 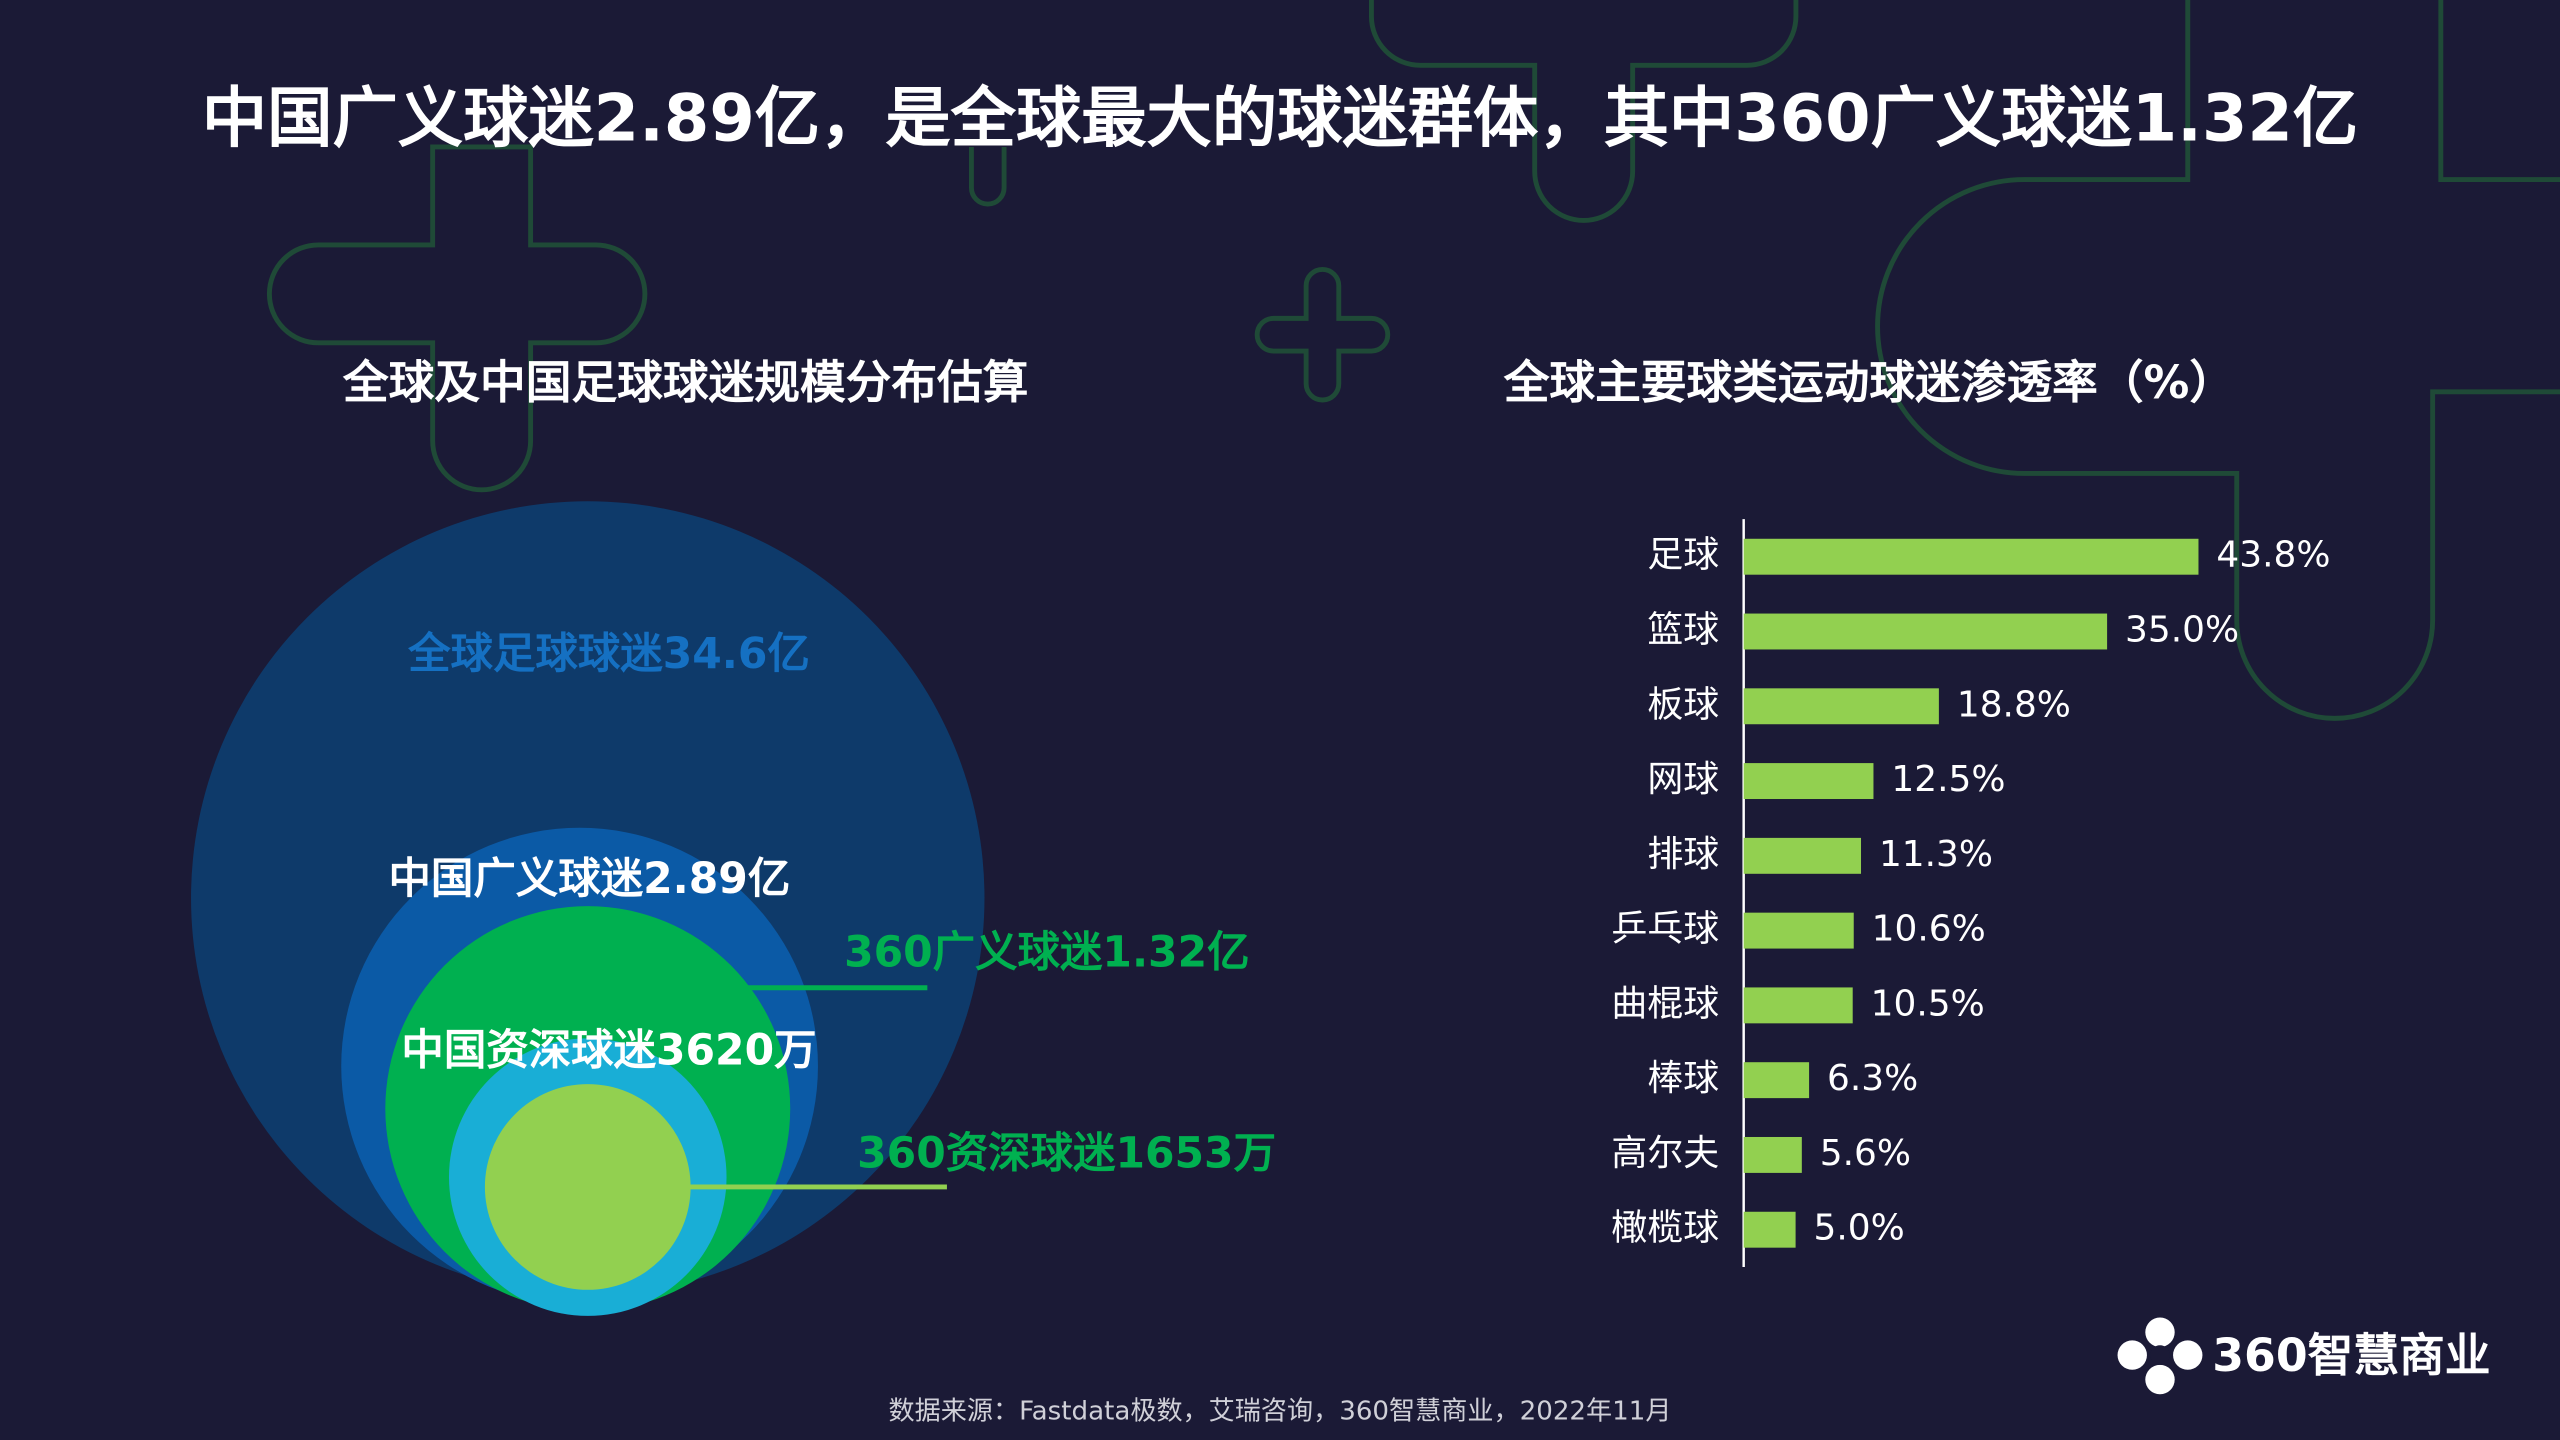 What do you see at coordinates (1936, 854) in the screenshot?
I see `value-label: 11.3%` at bounding box center [1936, 854].